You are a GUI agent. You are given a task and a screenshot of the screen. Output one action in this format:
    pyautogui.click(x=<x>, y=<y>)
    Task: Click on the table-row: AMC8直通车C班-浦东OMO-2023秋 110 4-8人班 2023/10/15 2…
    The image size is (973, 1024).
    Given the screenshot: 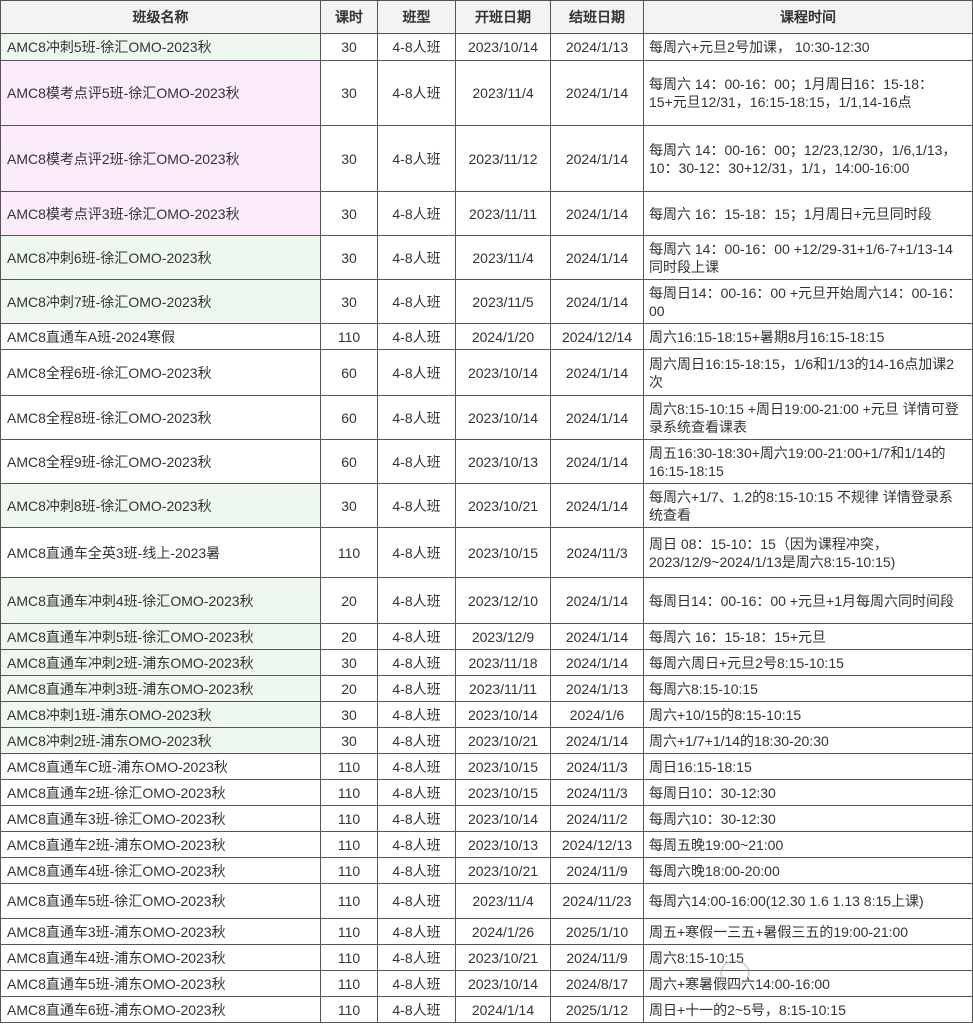 What is the action you would take?
    pyautogui.click(x=486, y=766)
    